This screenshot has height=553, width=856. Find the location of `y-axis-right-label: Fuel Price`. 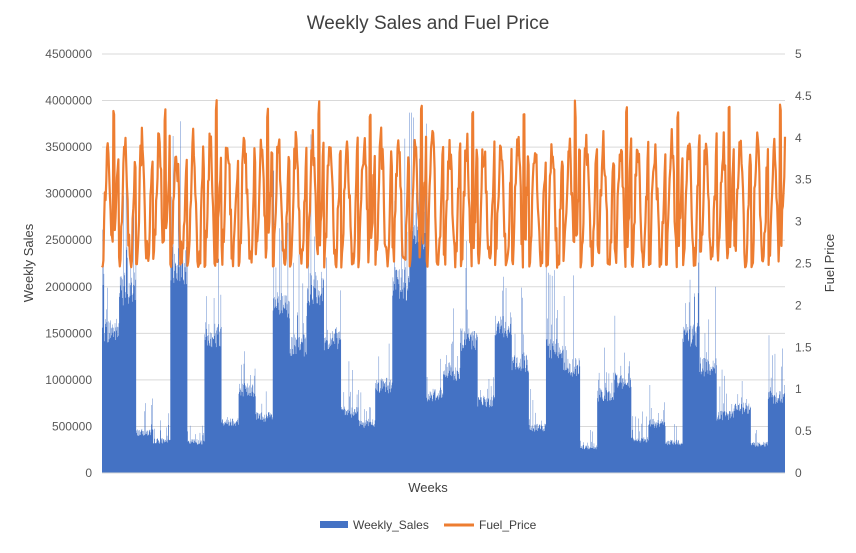

y-axis-right-label: Fuel Price is located at coordinates (829, 263).